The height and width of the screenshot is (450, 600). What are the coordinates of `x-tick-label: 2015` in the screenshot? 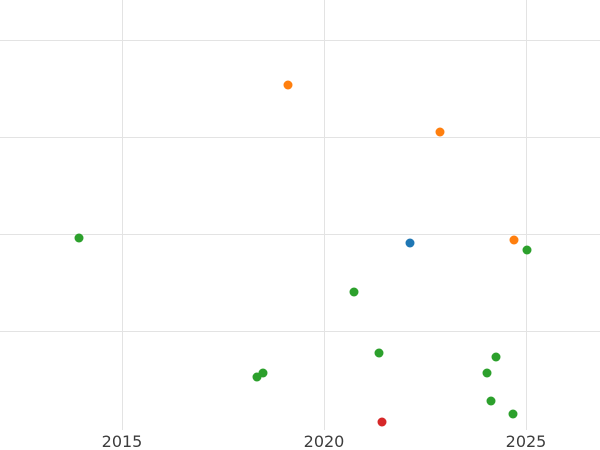 It's located at (122, 441).